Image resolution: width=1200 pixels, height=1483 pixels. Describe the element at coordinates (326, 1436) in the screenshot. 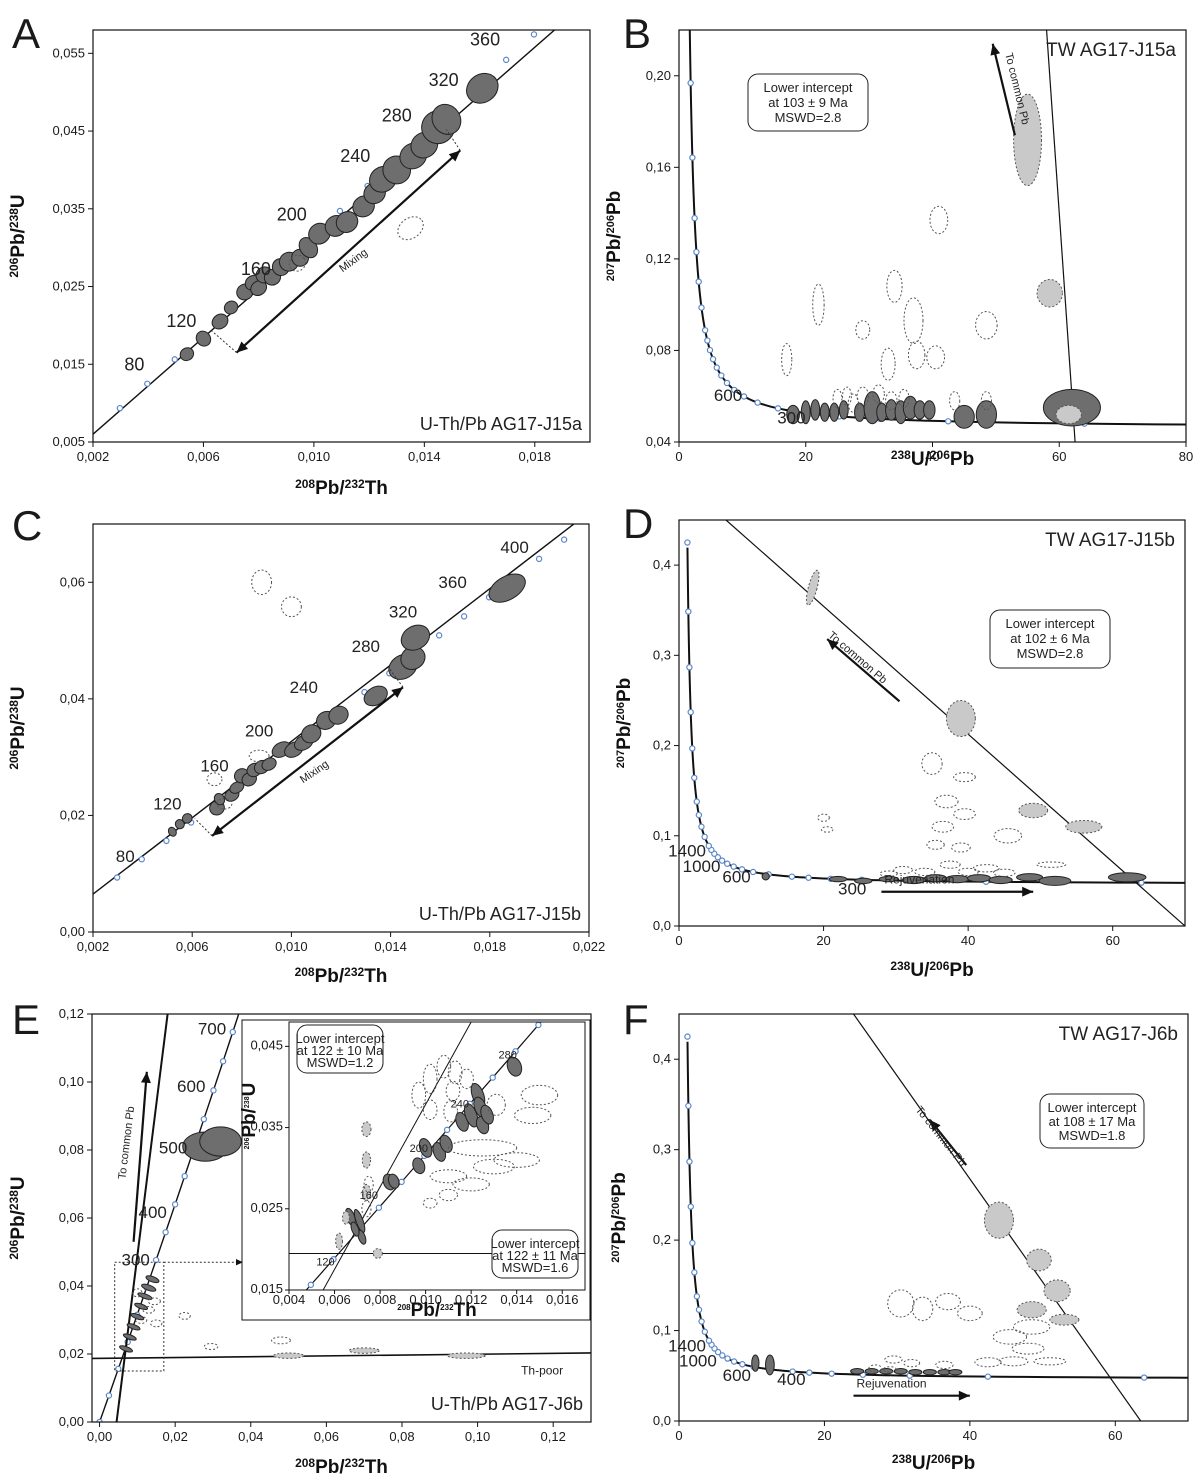

I see `x-tick-label: 0,06` at that location.